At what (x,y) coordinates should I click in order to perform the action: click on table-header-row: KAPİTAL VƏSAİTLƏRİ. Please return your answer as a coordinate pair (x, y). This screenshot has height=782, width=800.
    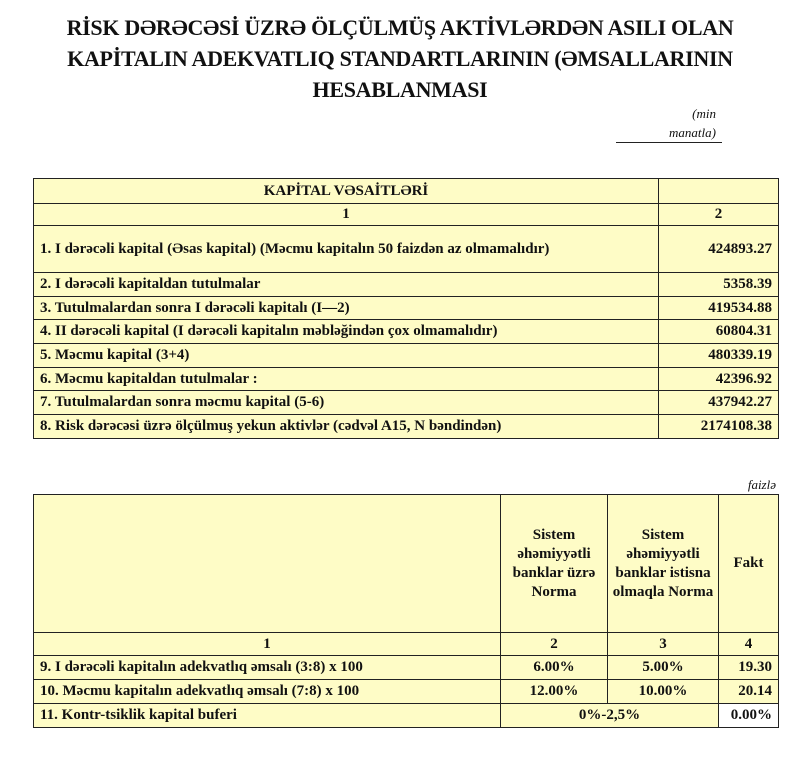
    Looking at the image, I should click on (406, 191).